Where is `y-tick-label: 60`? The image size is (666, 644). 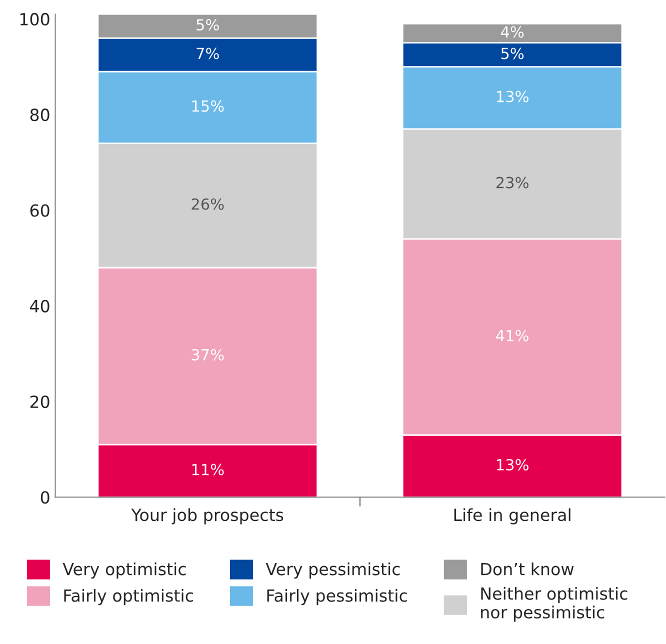 y-tick-label: 60 is located at coordinates (40, 210).